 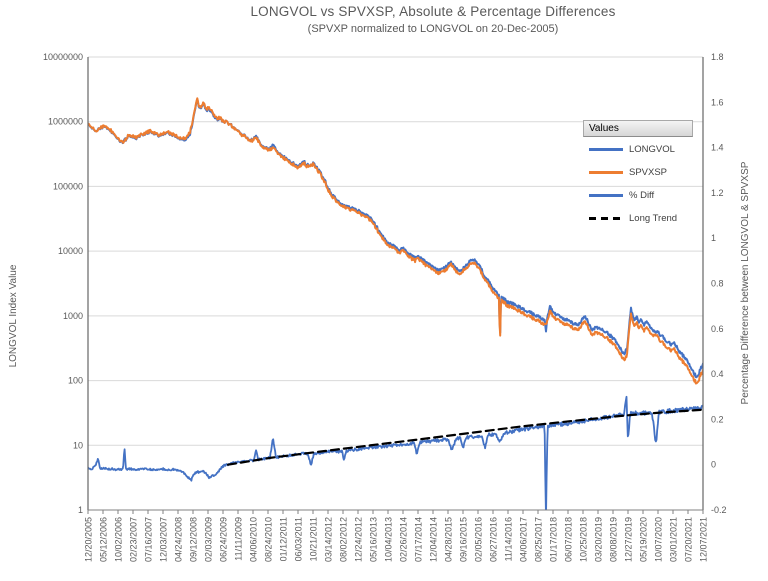 I want to click on x-axis-label: 12/27/2019, so click(x=629, y=539).